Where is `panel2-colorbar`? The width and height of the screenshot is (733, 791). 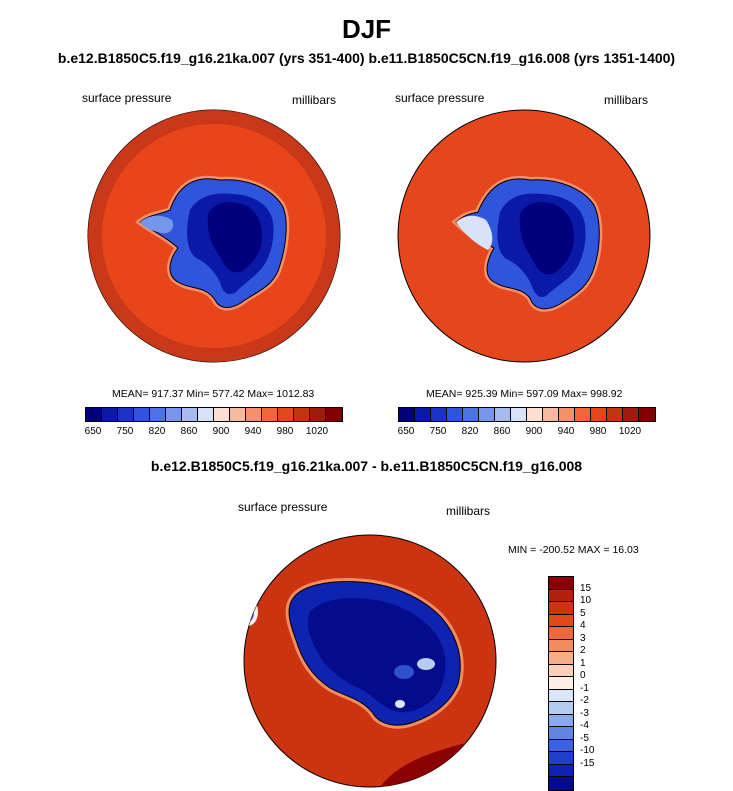 panel2-colorbar is located at coordinates (527, 414).